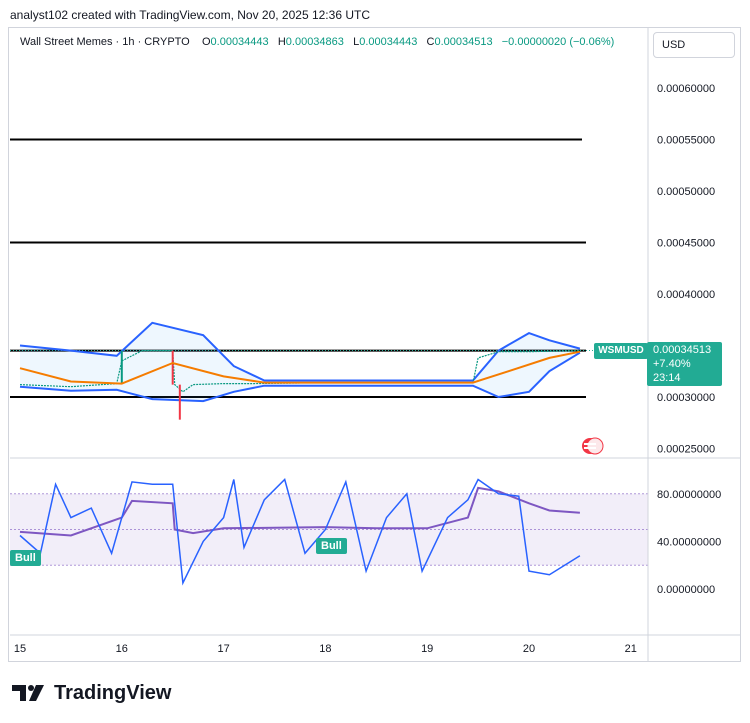  I want to click on oscillator-axis-tick-label: 80.00000000, so click(689, 495).